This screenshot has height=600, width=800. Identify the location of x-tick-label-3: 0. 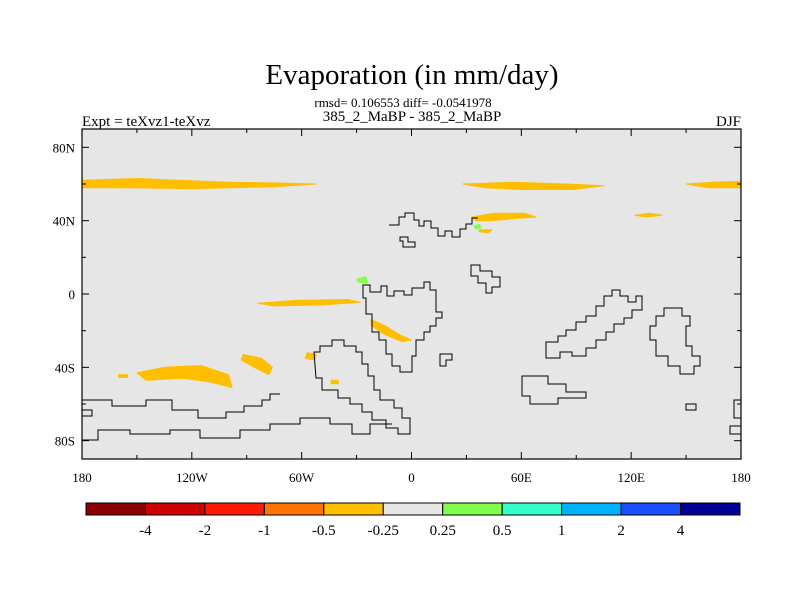
(411, 477).